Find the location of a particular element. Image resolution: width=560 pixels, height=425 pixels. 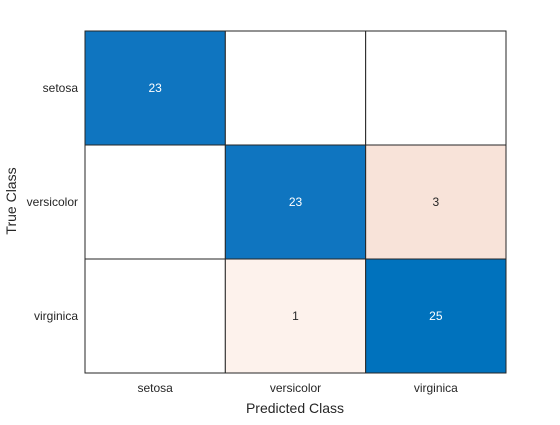

cell-value-label: 1 is located at coordinates (295, 316).